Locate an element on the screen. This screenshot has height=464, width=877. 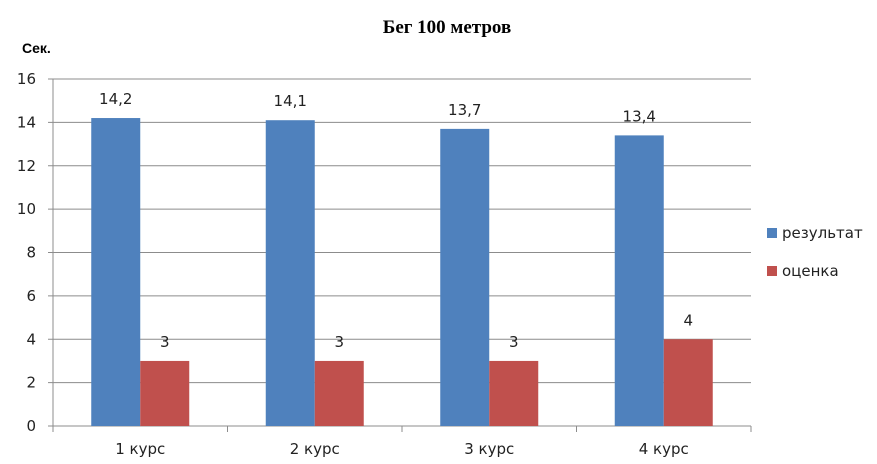
y-tick-label: 8 is located at coordinates (31, 253).